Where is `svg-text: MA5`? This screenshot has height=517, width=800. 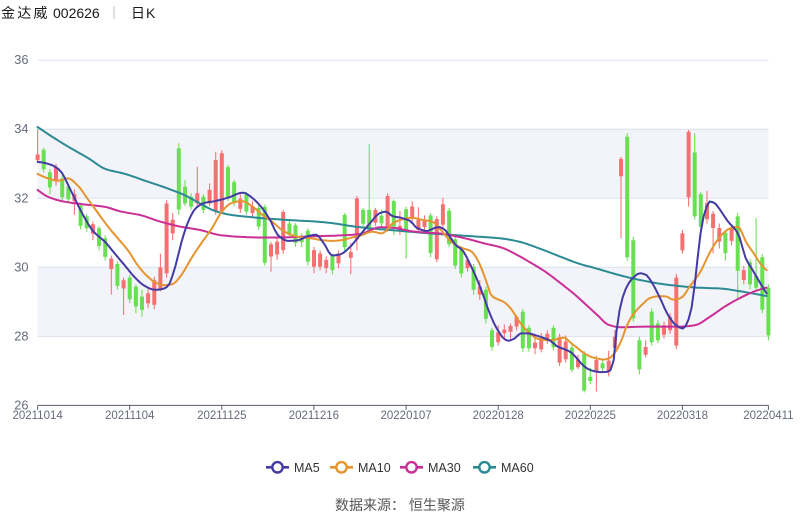
svg-text: MA5 is located at coordinates (307, 468).